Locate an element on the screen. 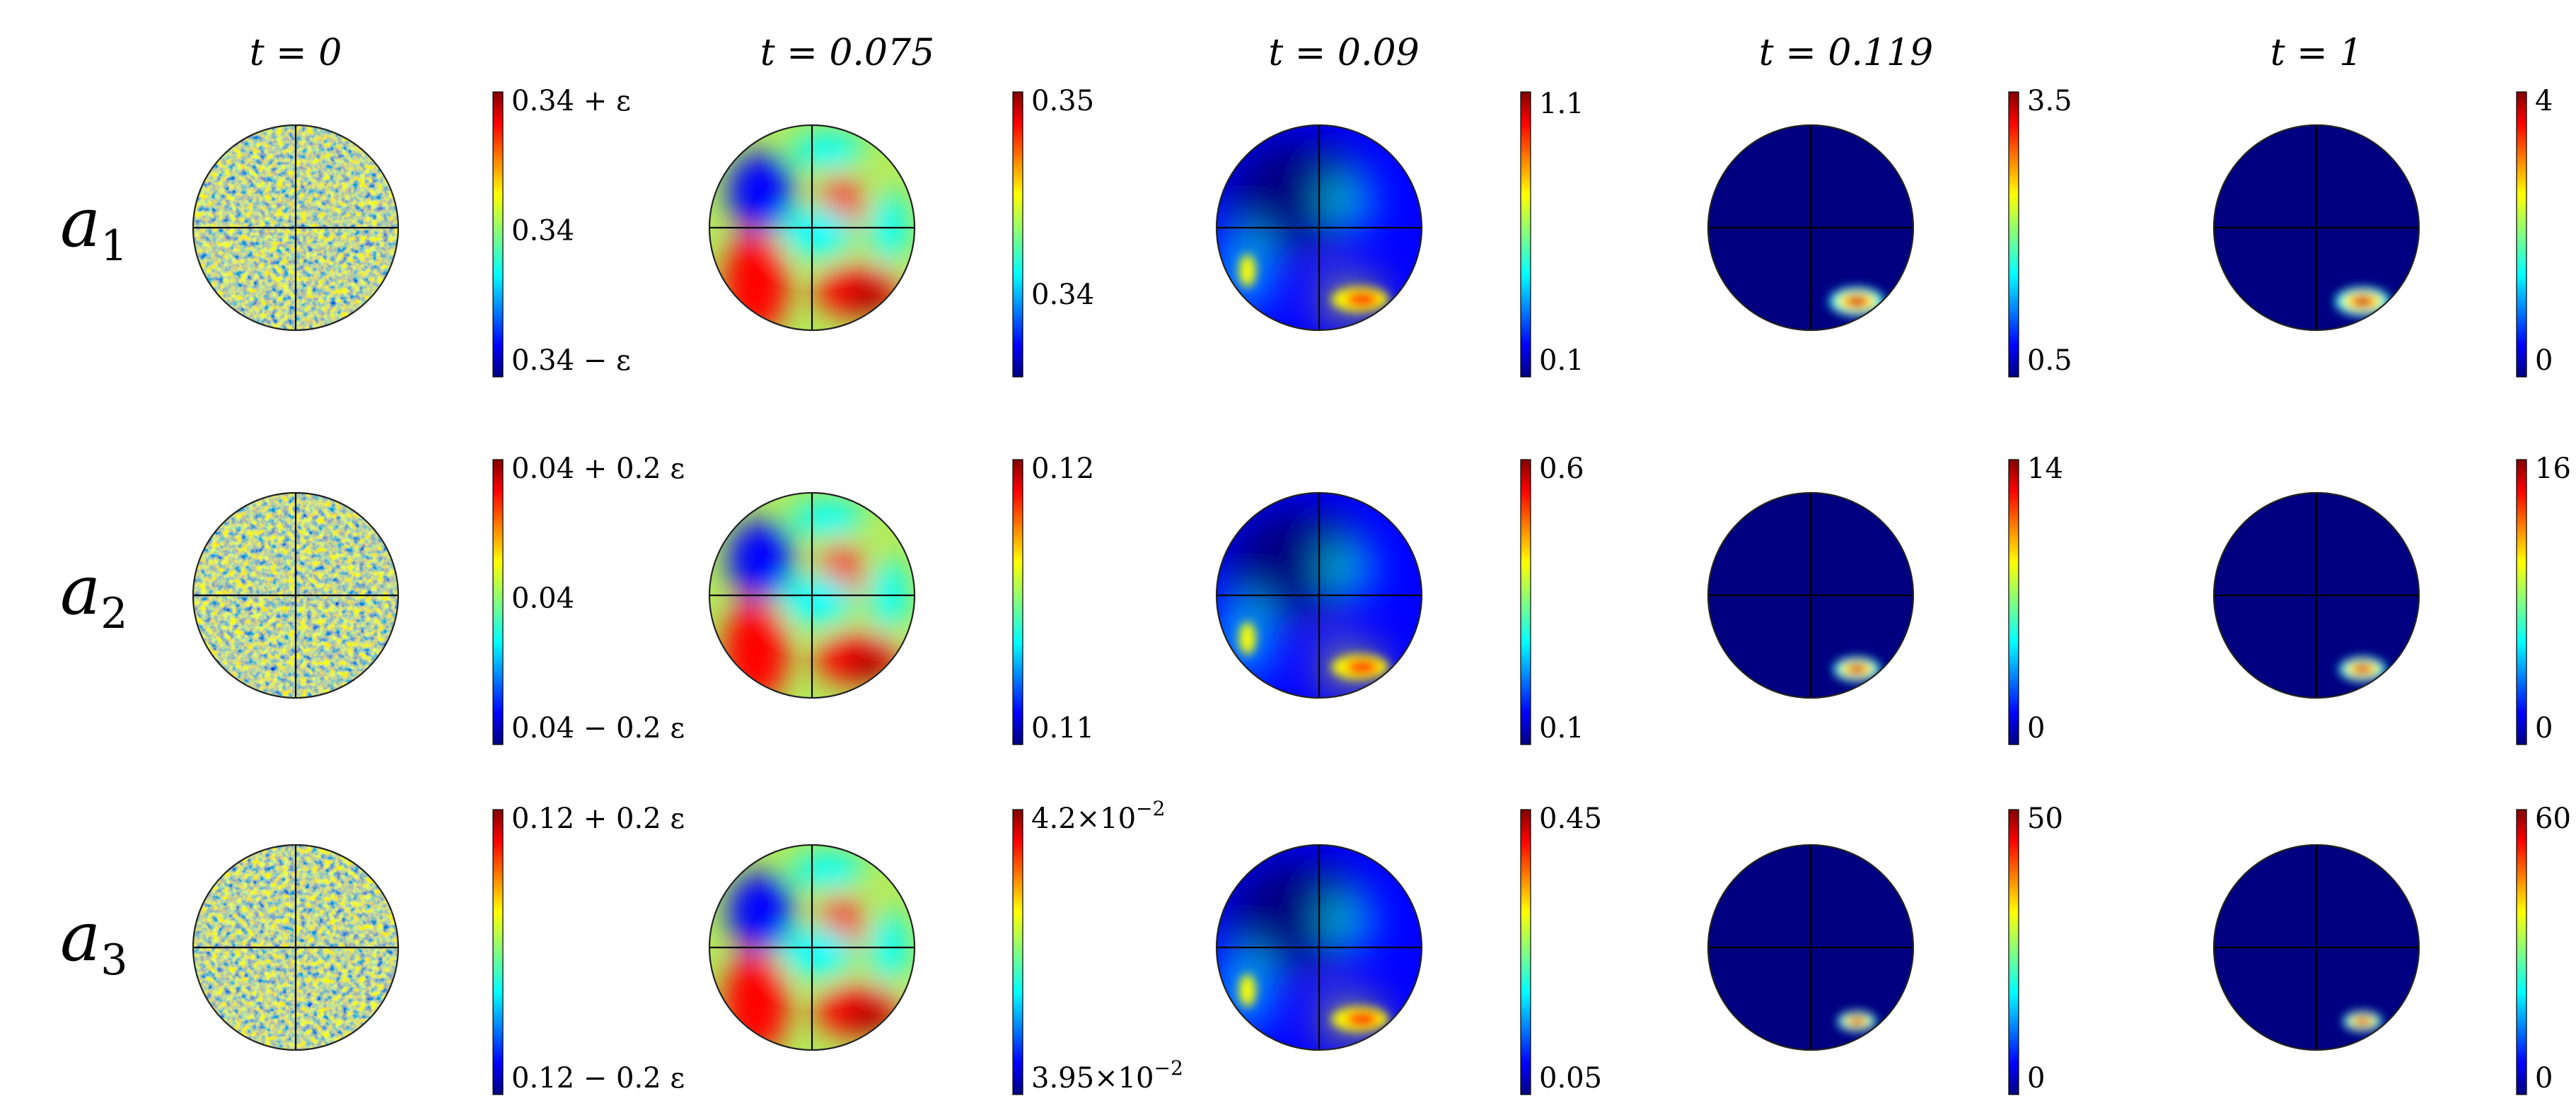 This screenshot has width=2576, height=1120. panel-r2-c1: 0.04 + 0.2 ε 0.04 0.04 − 0.2 ε is located at coordinates (438, 599).